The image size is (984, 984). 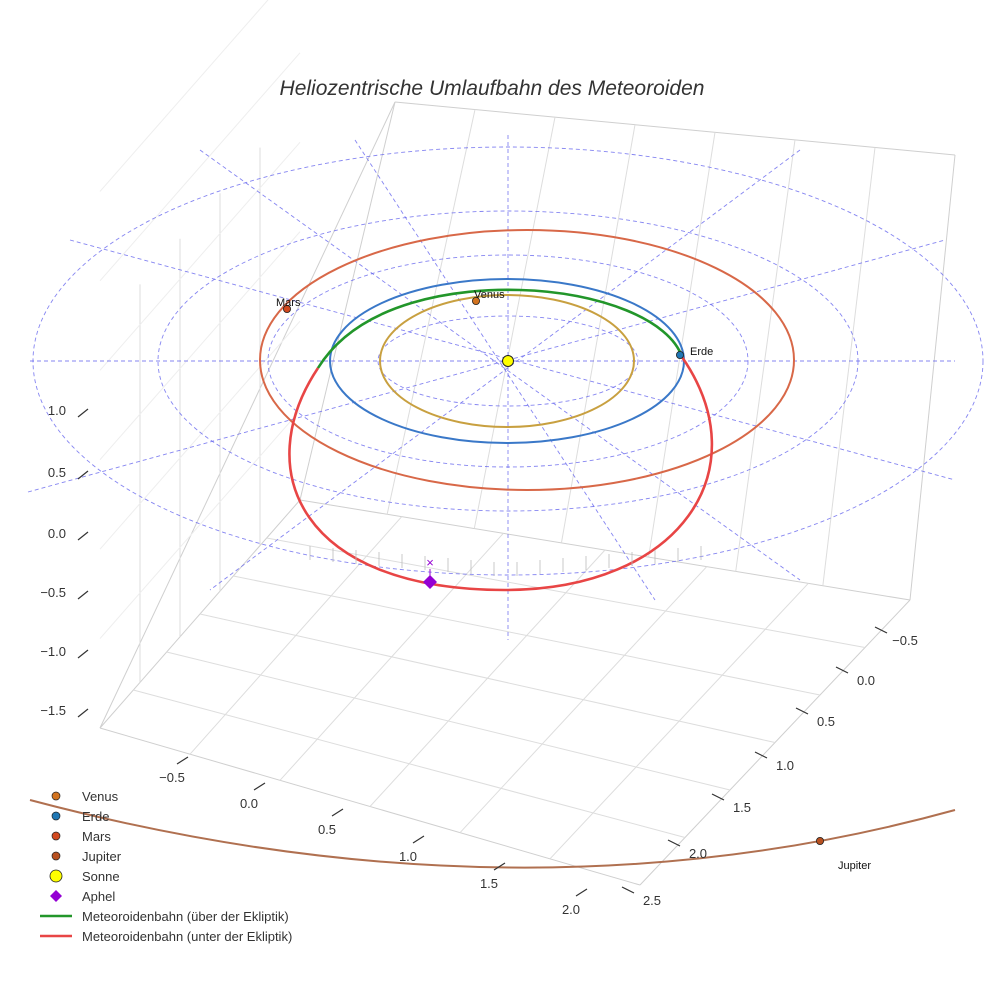 What do you see at coordinates (489, 883) in the screenshot?
I see `x-tick-label: 1.5` at bounding box center [489, 883].